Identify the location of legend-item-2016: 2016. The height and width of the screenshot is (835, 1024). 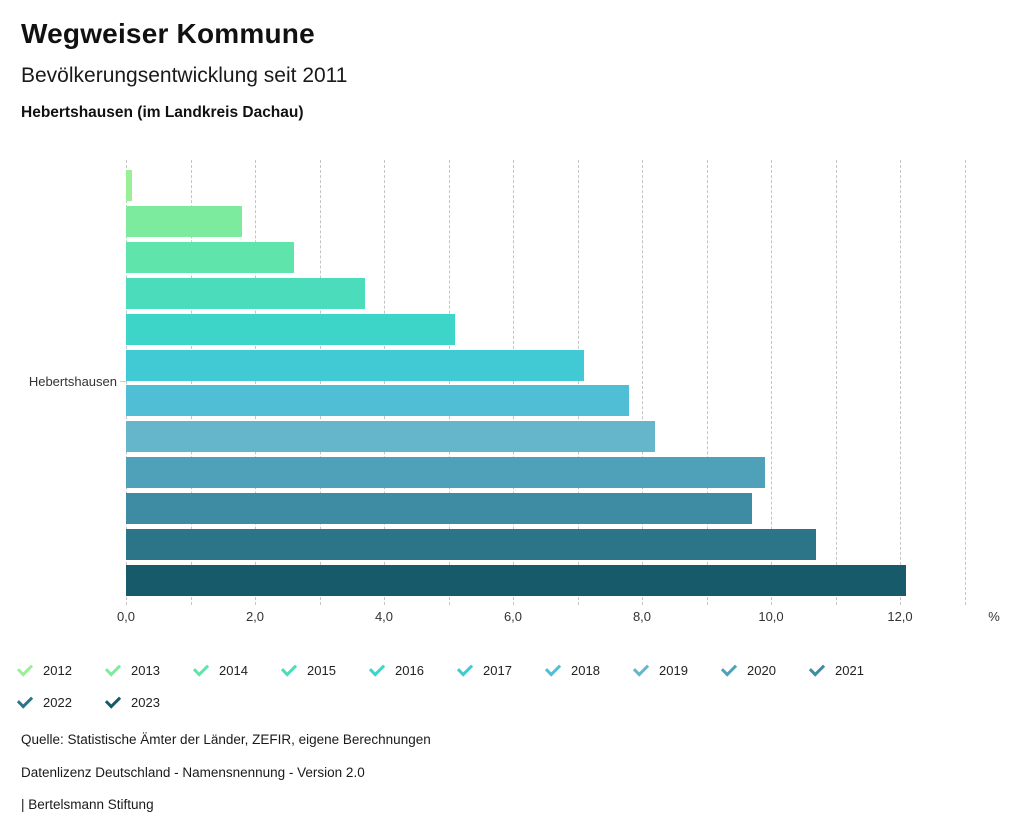
(410, 670).